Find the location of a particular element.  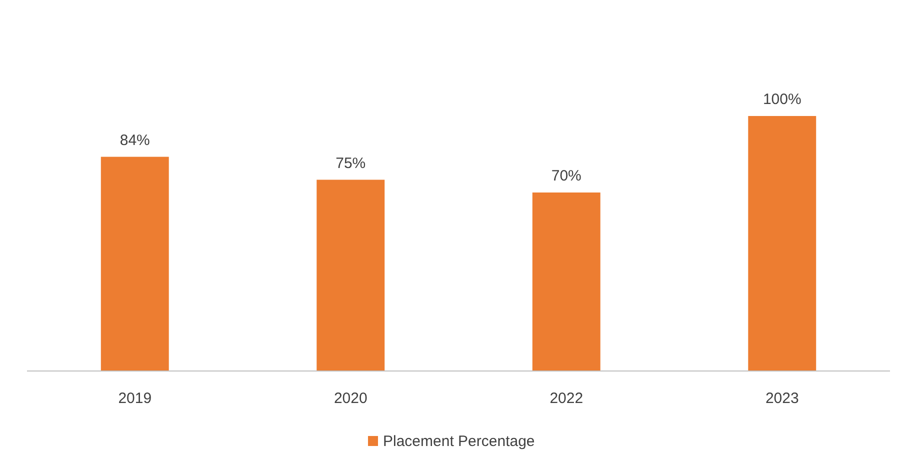

x-tick-label: 2023 is located at coordinates (782, 398).